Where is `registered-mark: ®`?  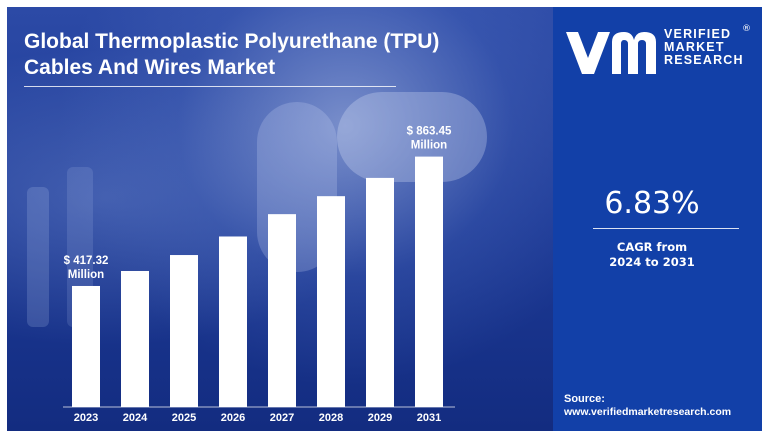
registered-mark: ® is located at coordinates (746, 29).